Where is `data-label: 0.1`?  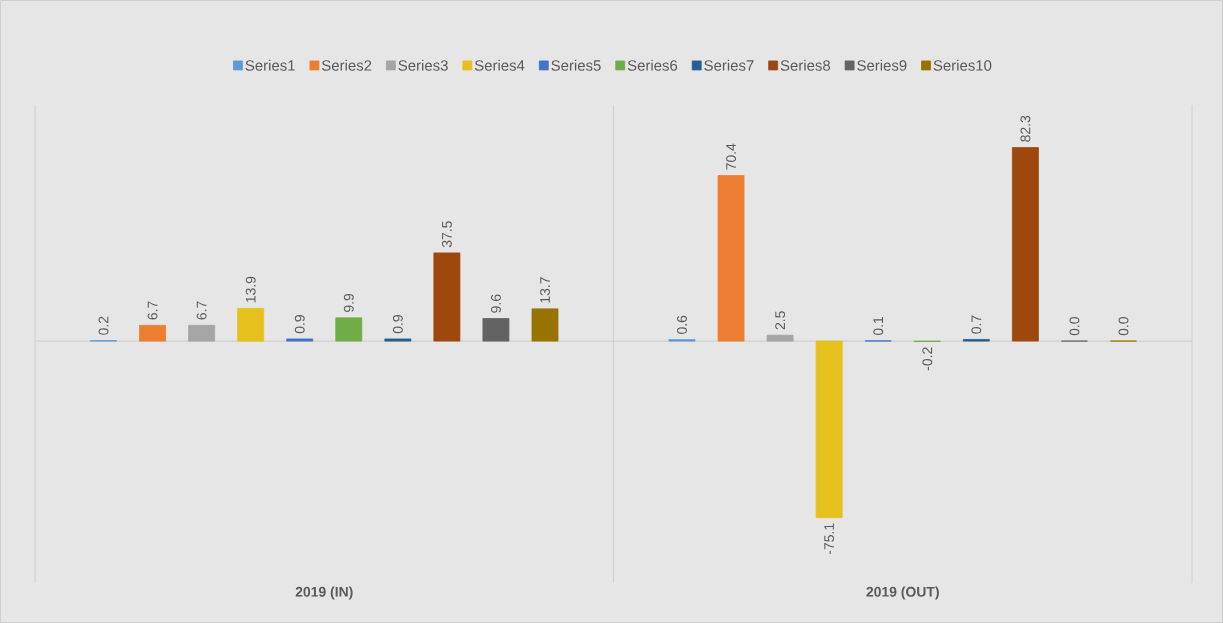 data-label: 0.1 is located at coordinates (878, 326).